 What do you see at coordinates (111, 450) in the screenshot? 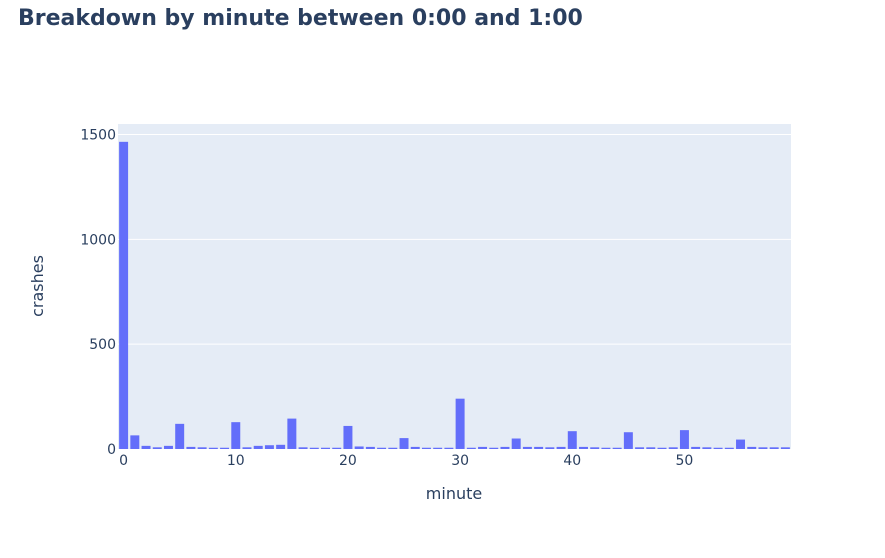
I see `y-tick-label: 0` at bounding box center [111, 450].